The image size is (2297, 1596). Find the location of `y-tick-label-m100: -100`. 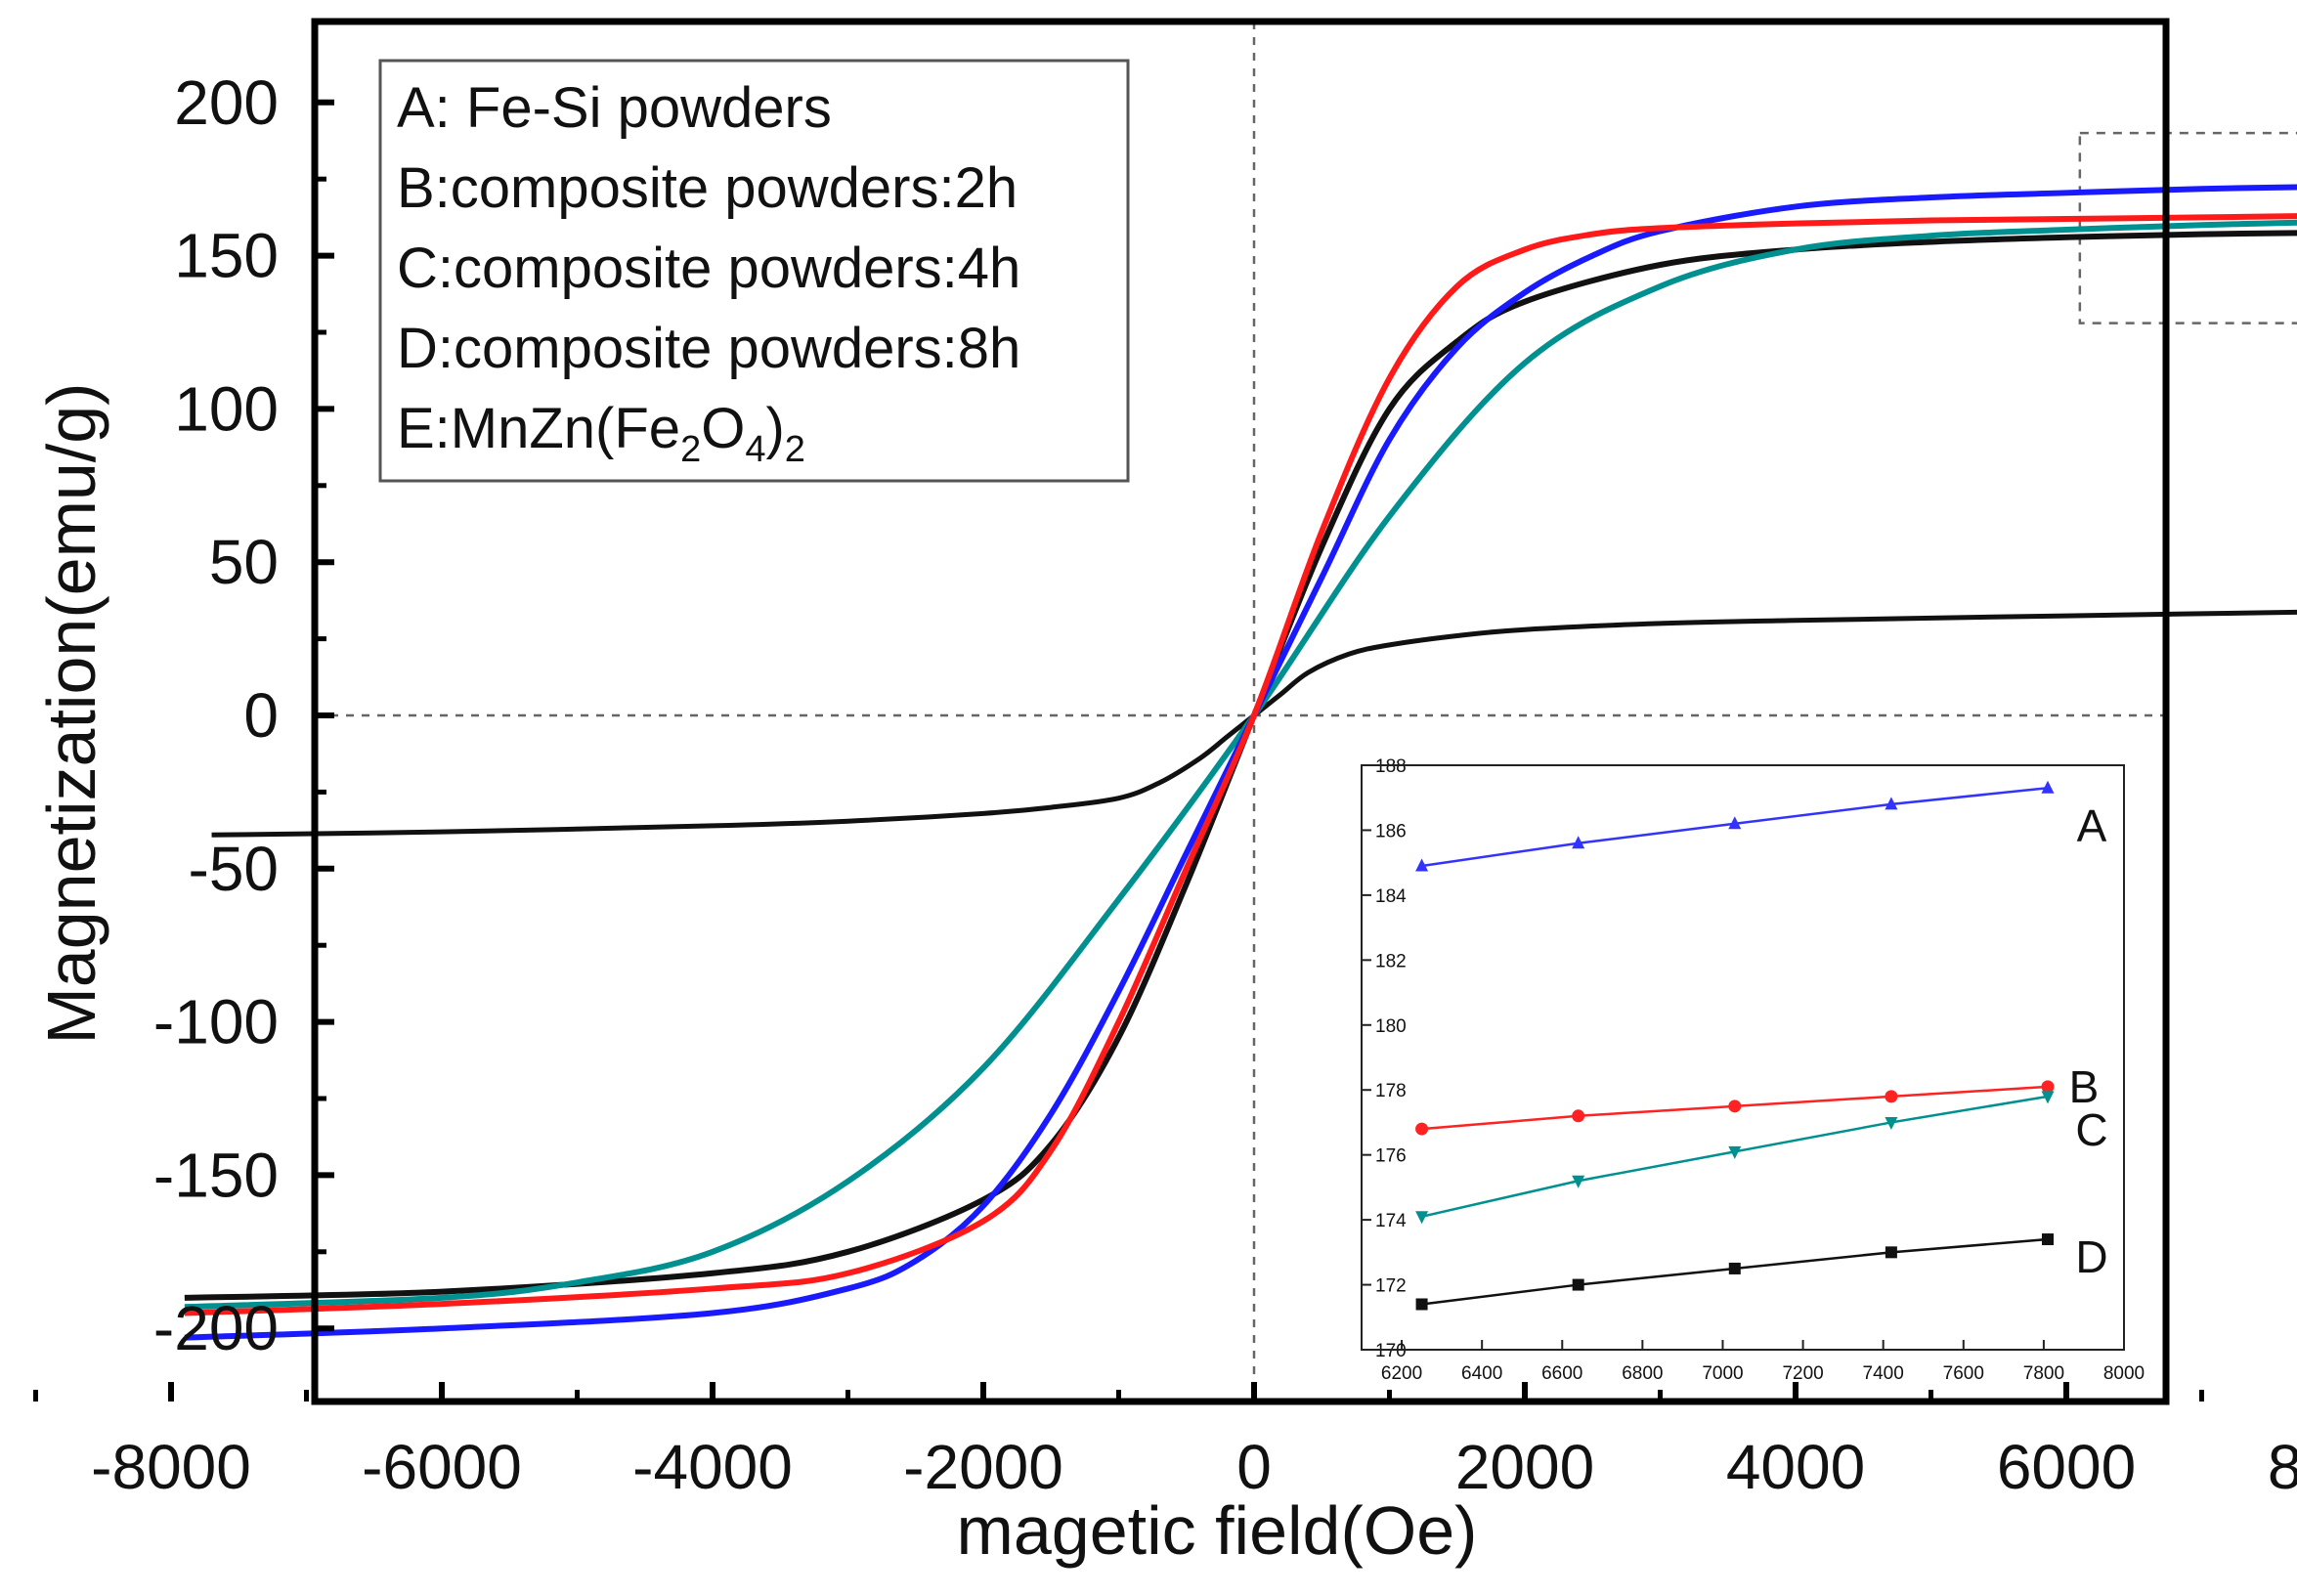

y-tick-label-m100: -100 is located at coordinates (216, 1022).